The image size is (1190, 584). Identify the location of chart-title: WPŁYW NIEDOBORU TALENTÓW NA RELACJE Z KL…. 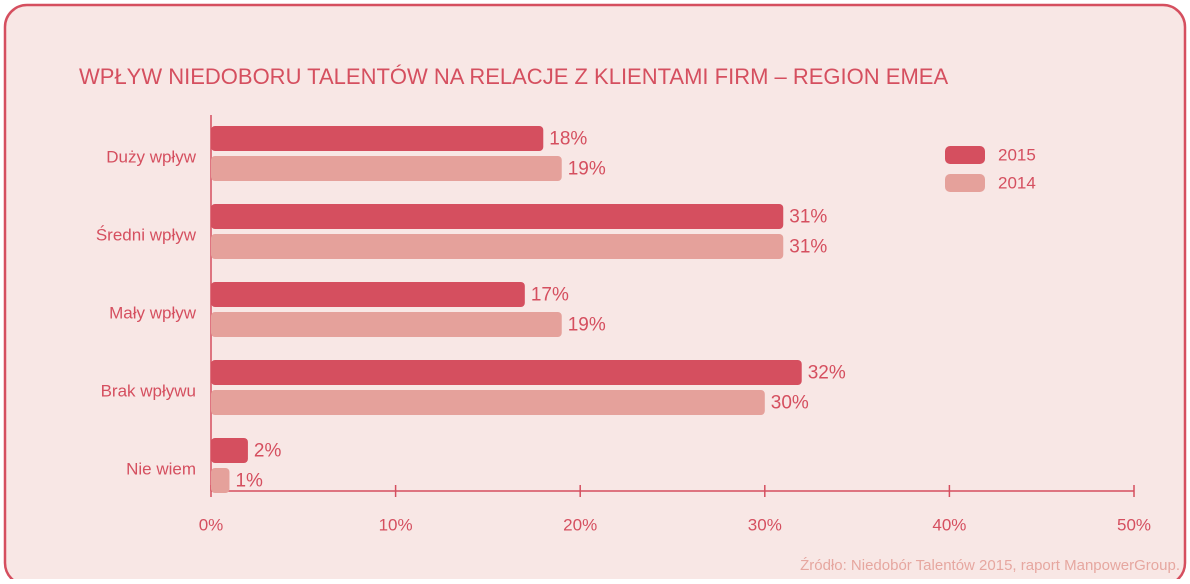
(513, 76).